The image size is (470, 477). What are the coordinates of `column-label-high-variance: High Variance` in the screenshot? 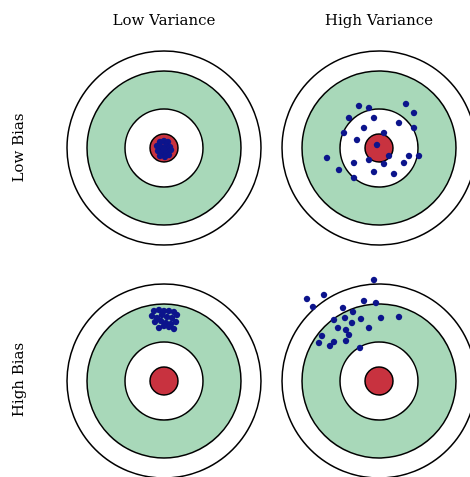 It's located at (379, 20).